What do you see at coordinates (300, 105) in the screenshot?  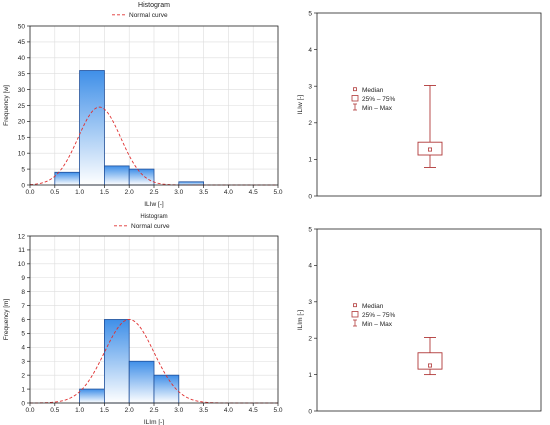 I see `y-axis-label: ILIw [-]` at bounding box center [300, 105].